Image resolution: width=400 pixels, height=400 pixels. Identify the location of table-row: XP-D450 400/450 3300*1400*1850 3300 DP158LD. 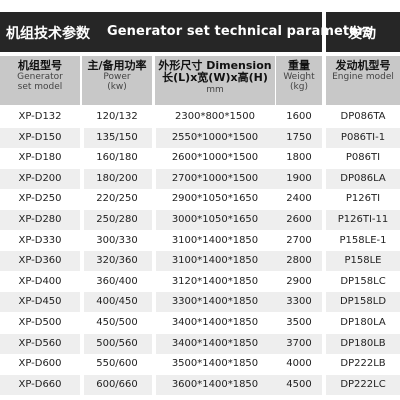
(200, 302).